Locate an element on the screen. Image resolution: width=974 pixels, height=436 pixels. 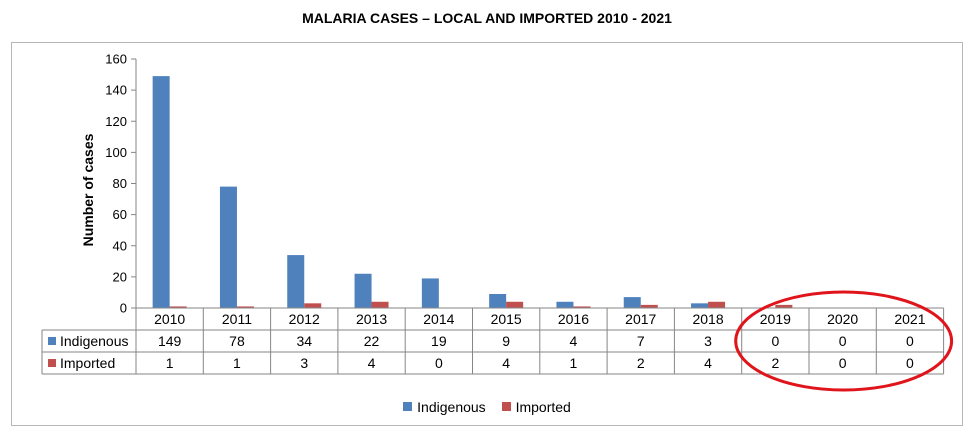
table-series-label-indigenous: Indigenous is located at coordinates (94, 341).